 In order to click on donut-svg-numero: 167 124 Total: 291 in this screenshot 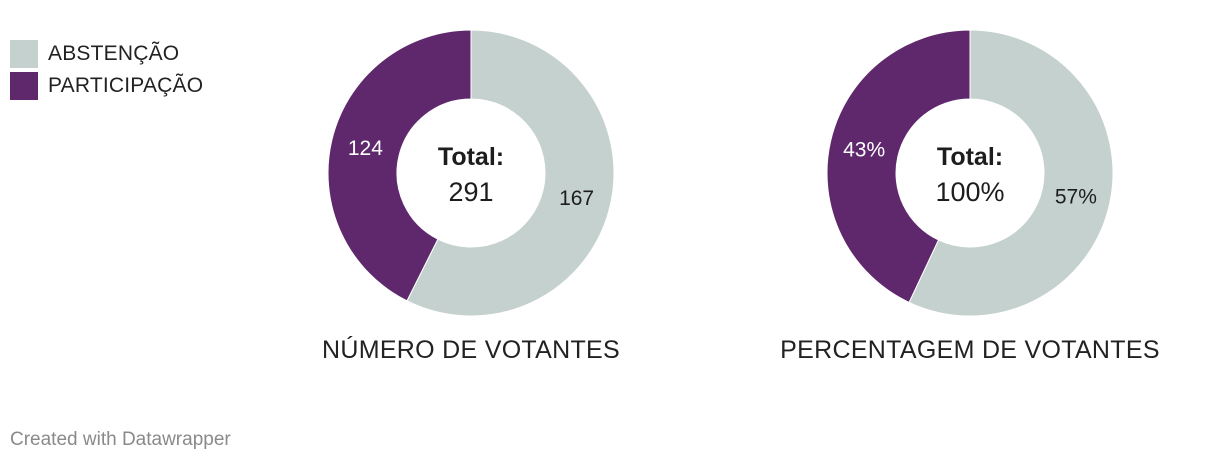, I will do `click(471, 173)`.